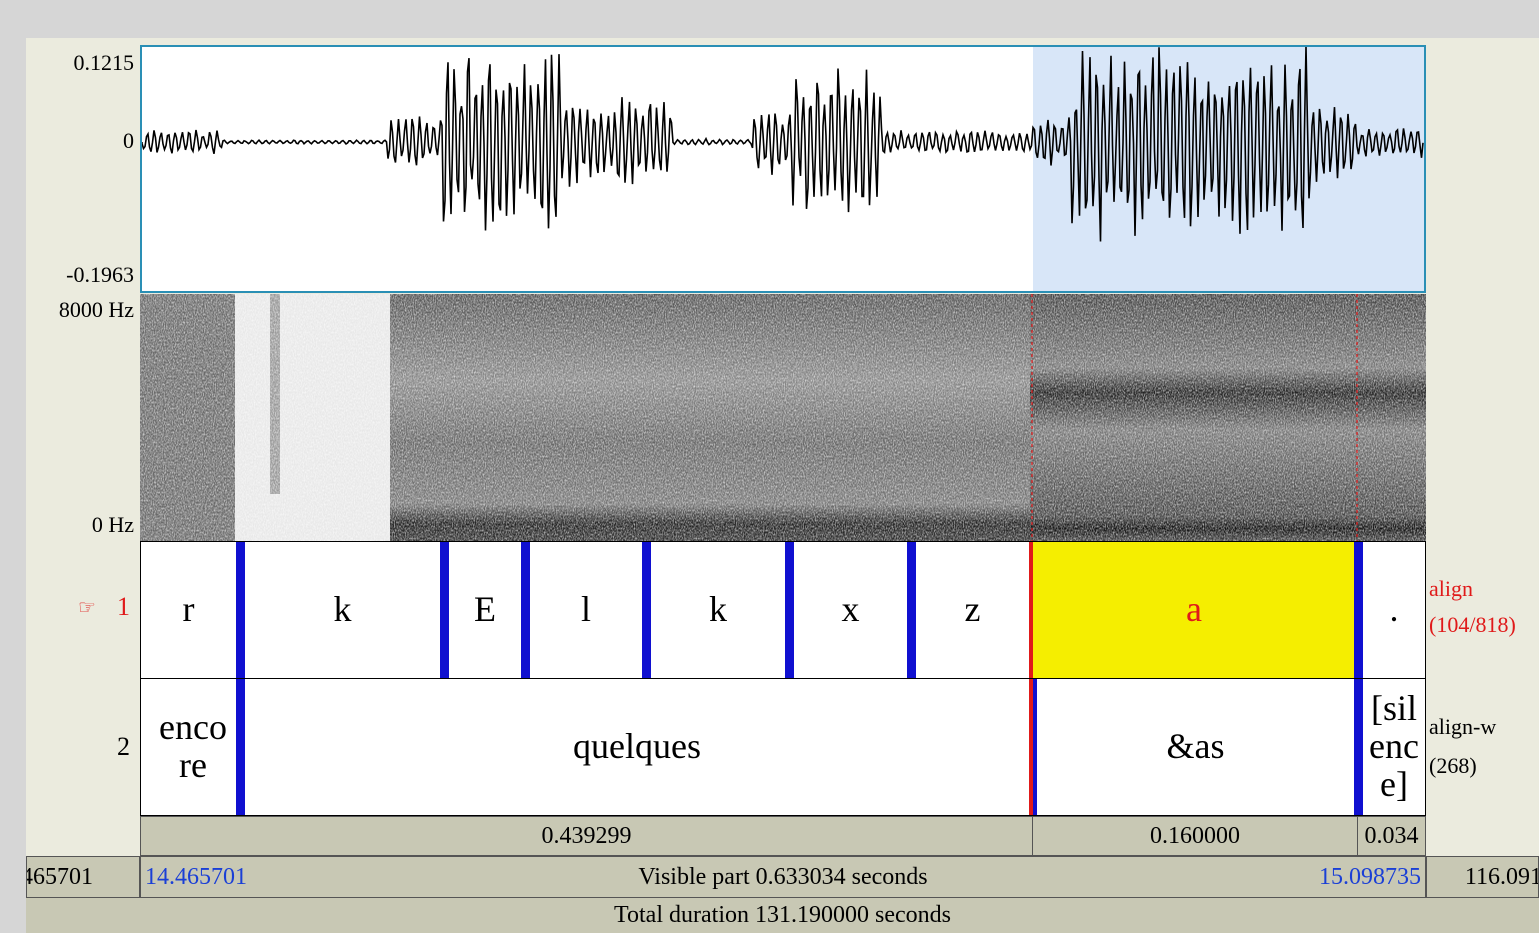  I want to click on tier-1-count: (104/818), so click(1472, 624).